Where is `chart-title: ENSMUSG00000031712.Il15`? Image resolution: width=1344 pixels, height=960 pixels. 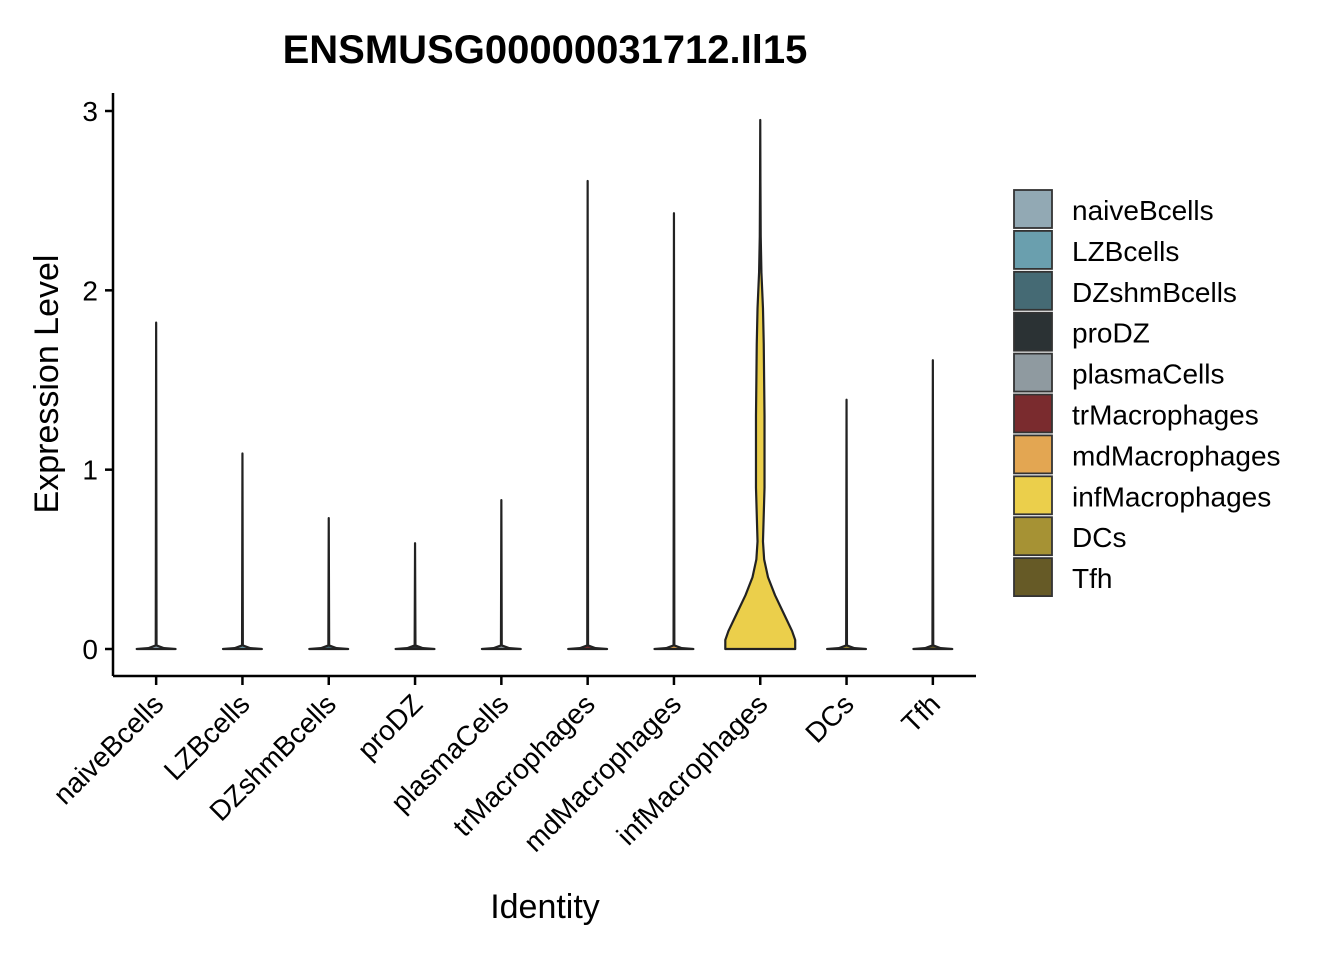 chart-title: ENSMUSG00000031712.Il15 is located at coordinates (545, 50).